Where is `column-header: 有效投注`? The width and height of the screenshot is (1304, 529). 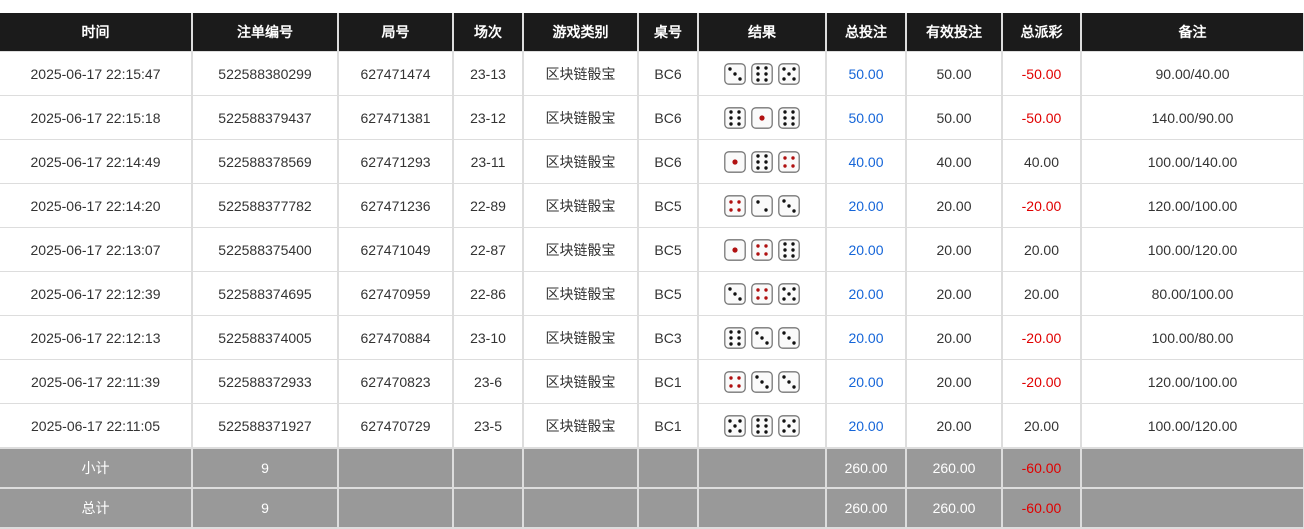 column-header: 有效投注 is located at coordinates (954, 32).